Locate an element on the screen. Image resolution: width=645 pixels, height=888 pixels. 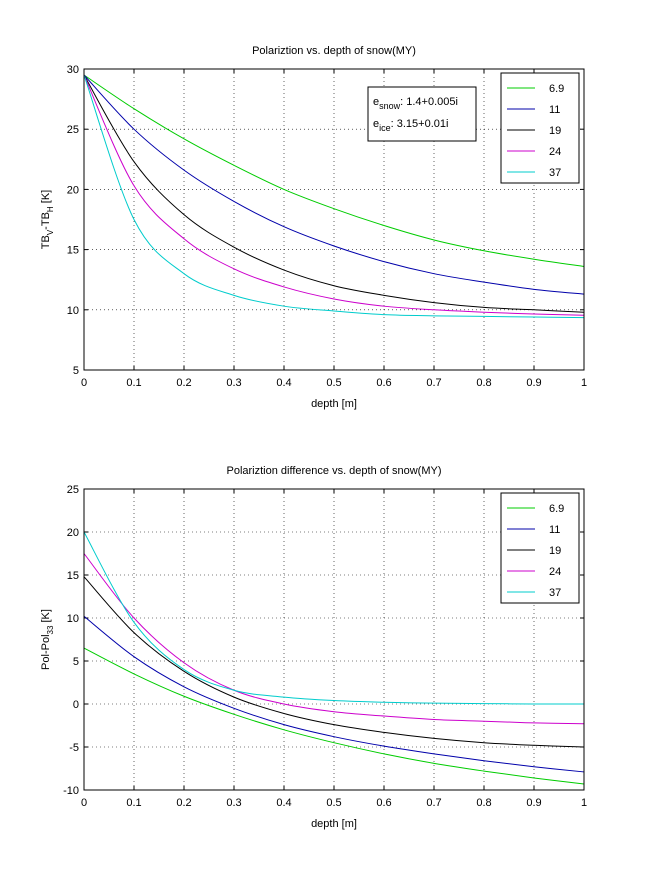
y-tick-label: 30 is located at coordinates (73, 70).